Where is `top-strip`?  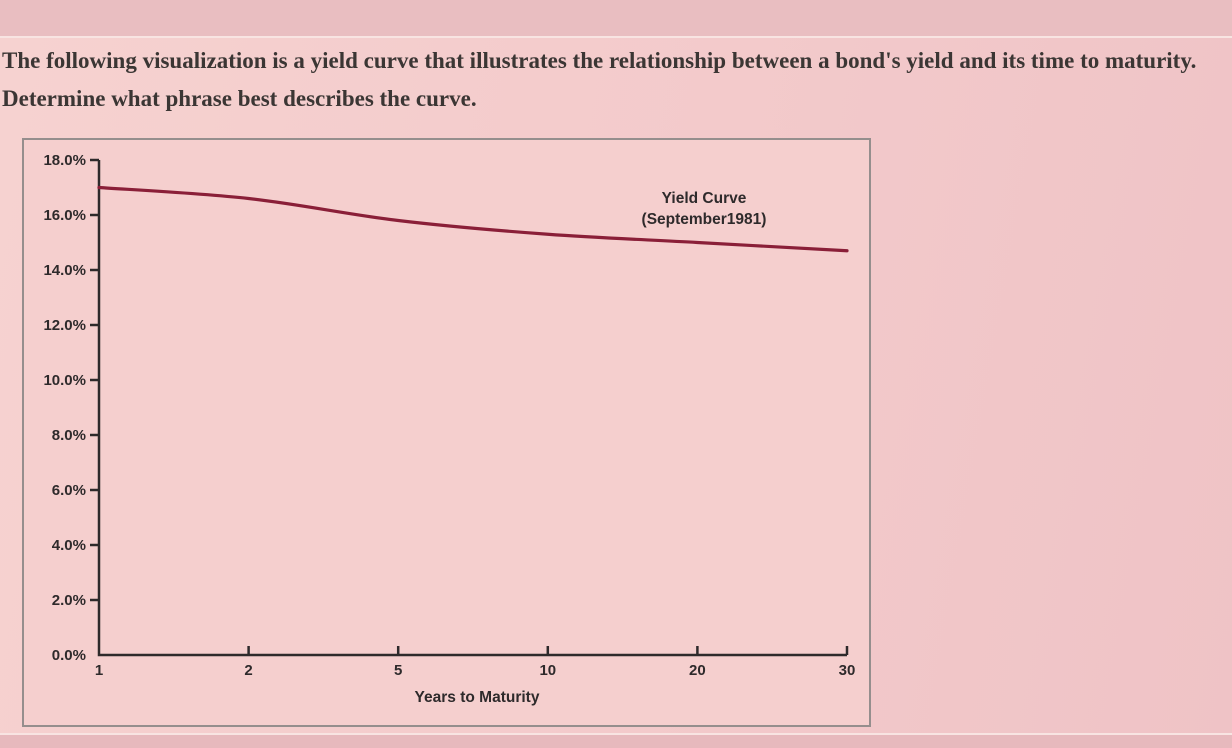 top-strip is located at coordinates (616, 19).